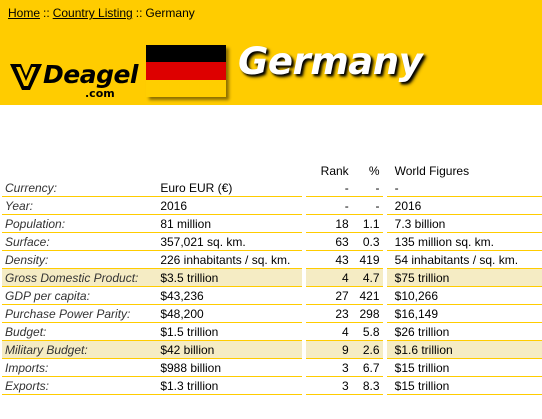 This screenshot has width=542, height=419. I want to click on row-value: $43,236, so click(230, 295).